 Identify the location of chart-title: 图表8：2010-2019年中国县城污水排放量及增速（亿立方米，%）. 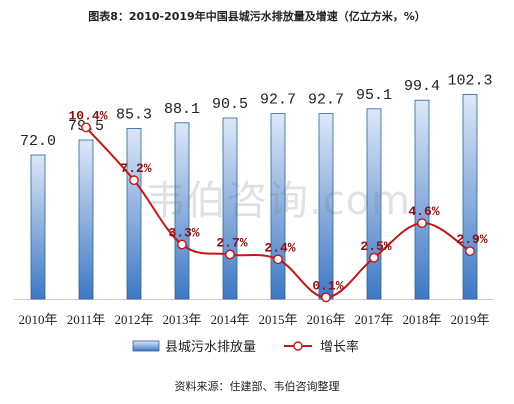
(257, 16).